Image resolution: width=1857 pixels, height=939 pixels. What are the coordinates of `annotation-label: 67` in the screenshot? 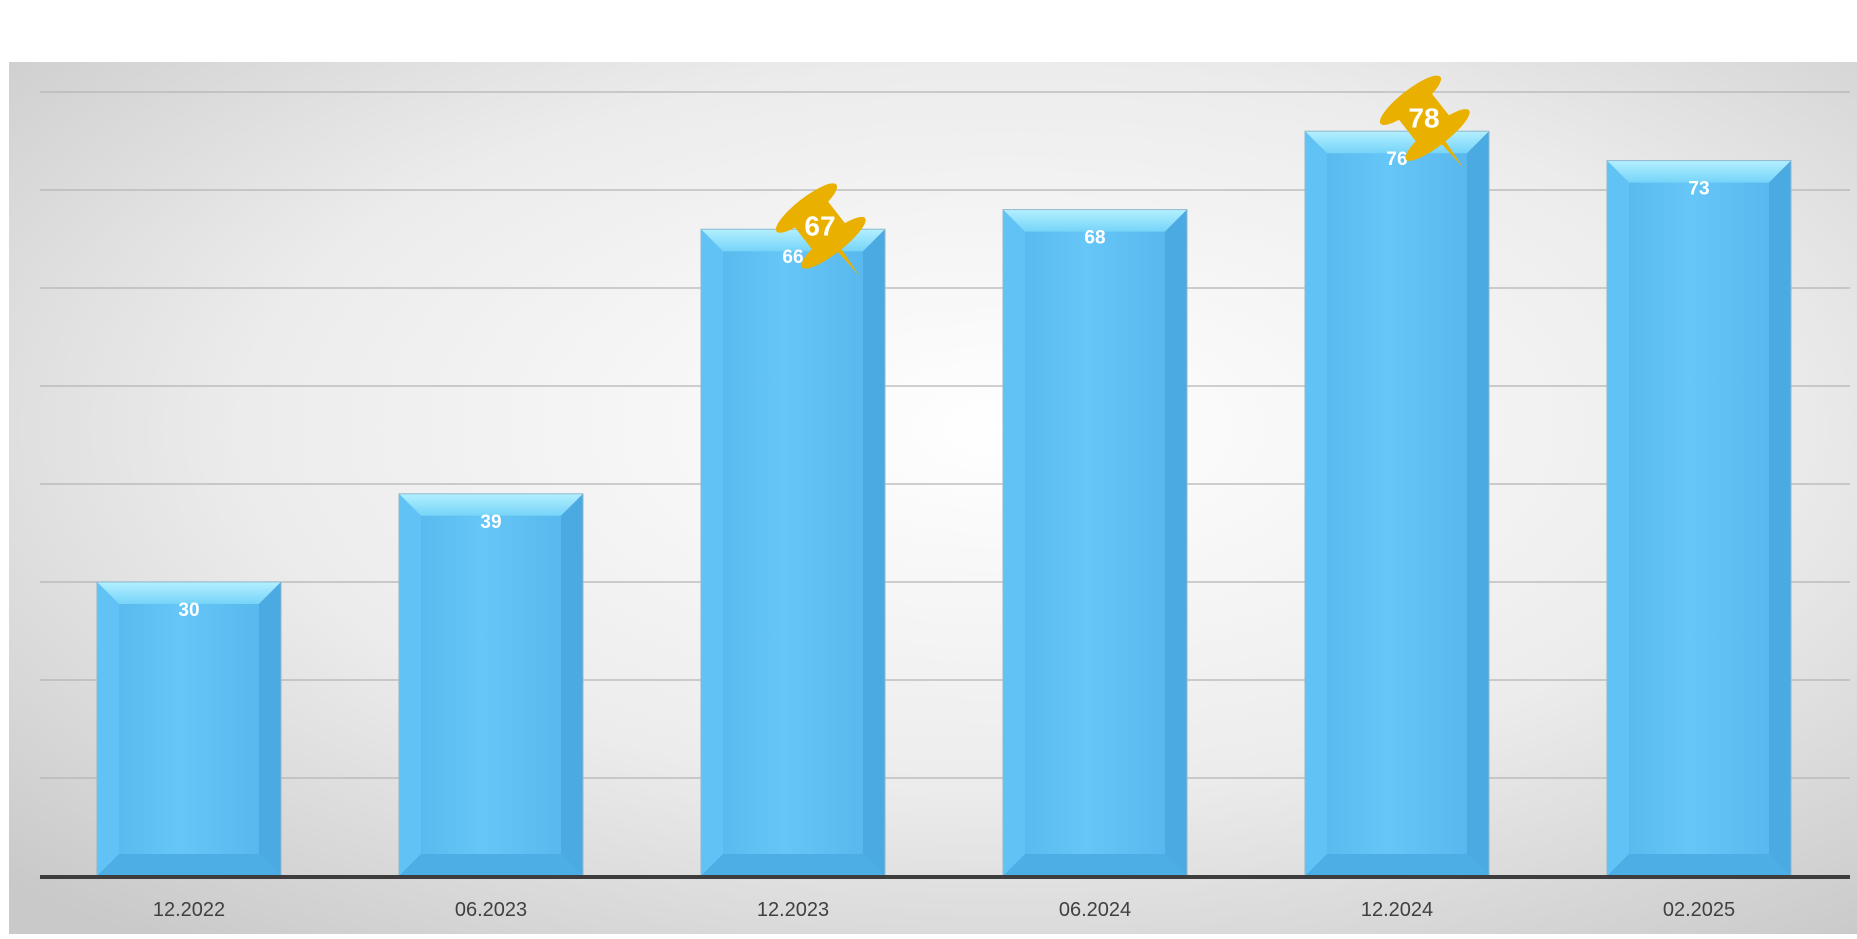 It's located at (819, 225).